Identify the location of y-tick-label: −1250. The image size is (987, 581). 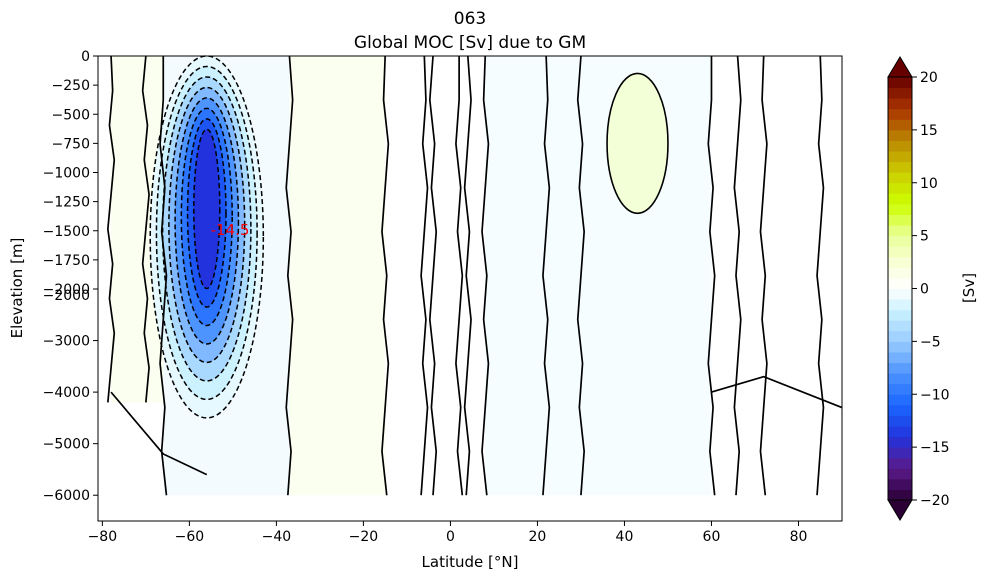
(66, 203).